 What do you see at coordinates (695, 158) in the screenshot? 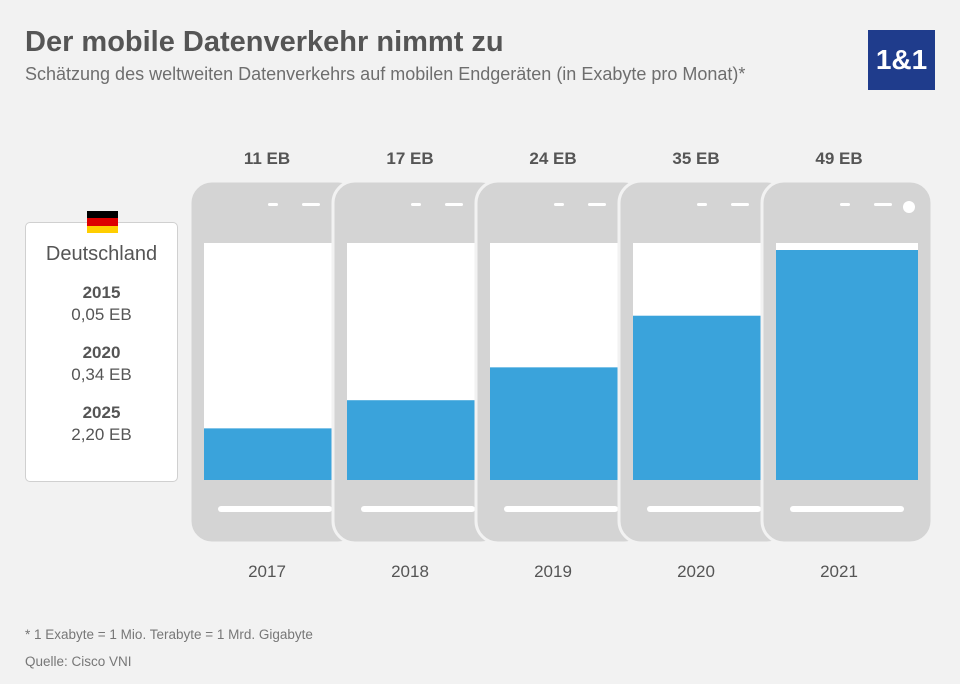
I see `data-label: 35 EB` at bounding box center [695, 158].